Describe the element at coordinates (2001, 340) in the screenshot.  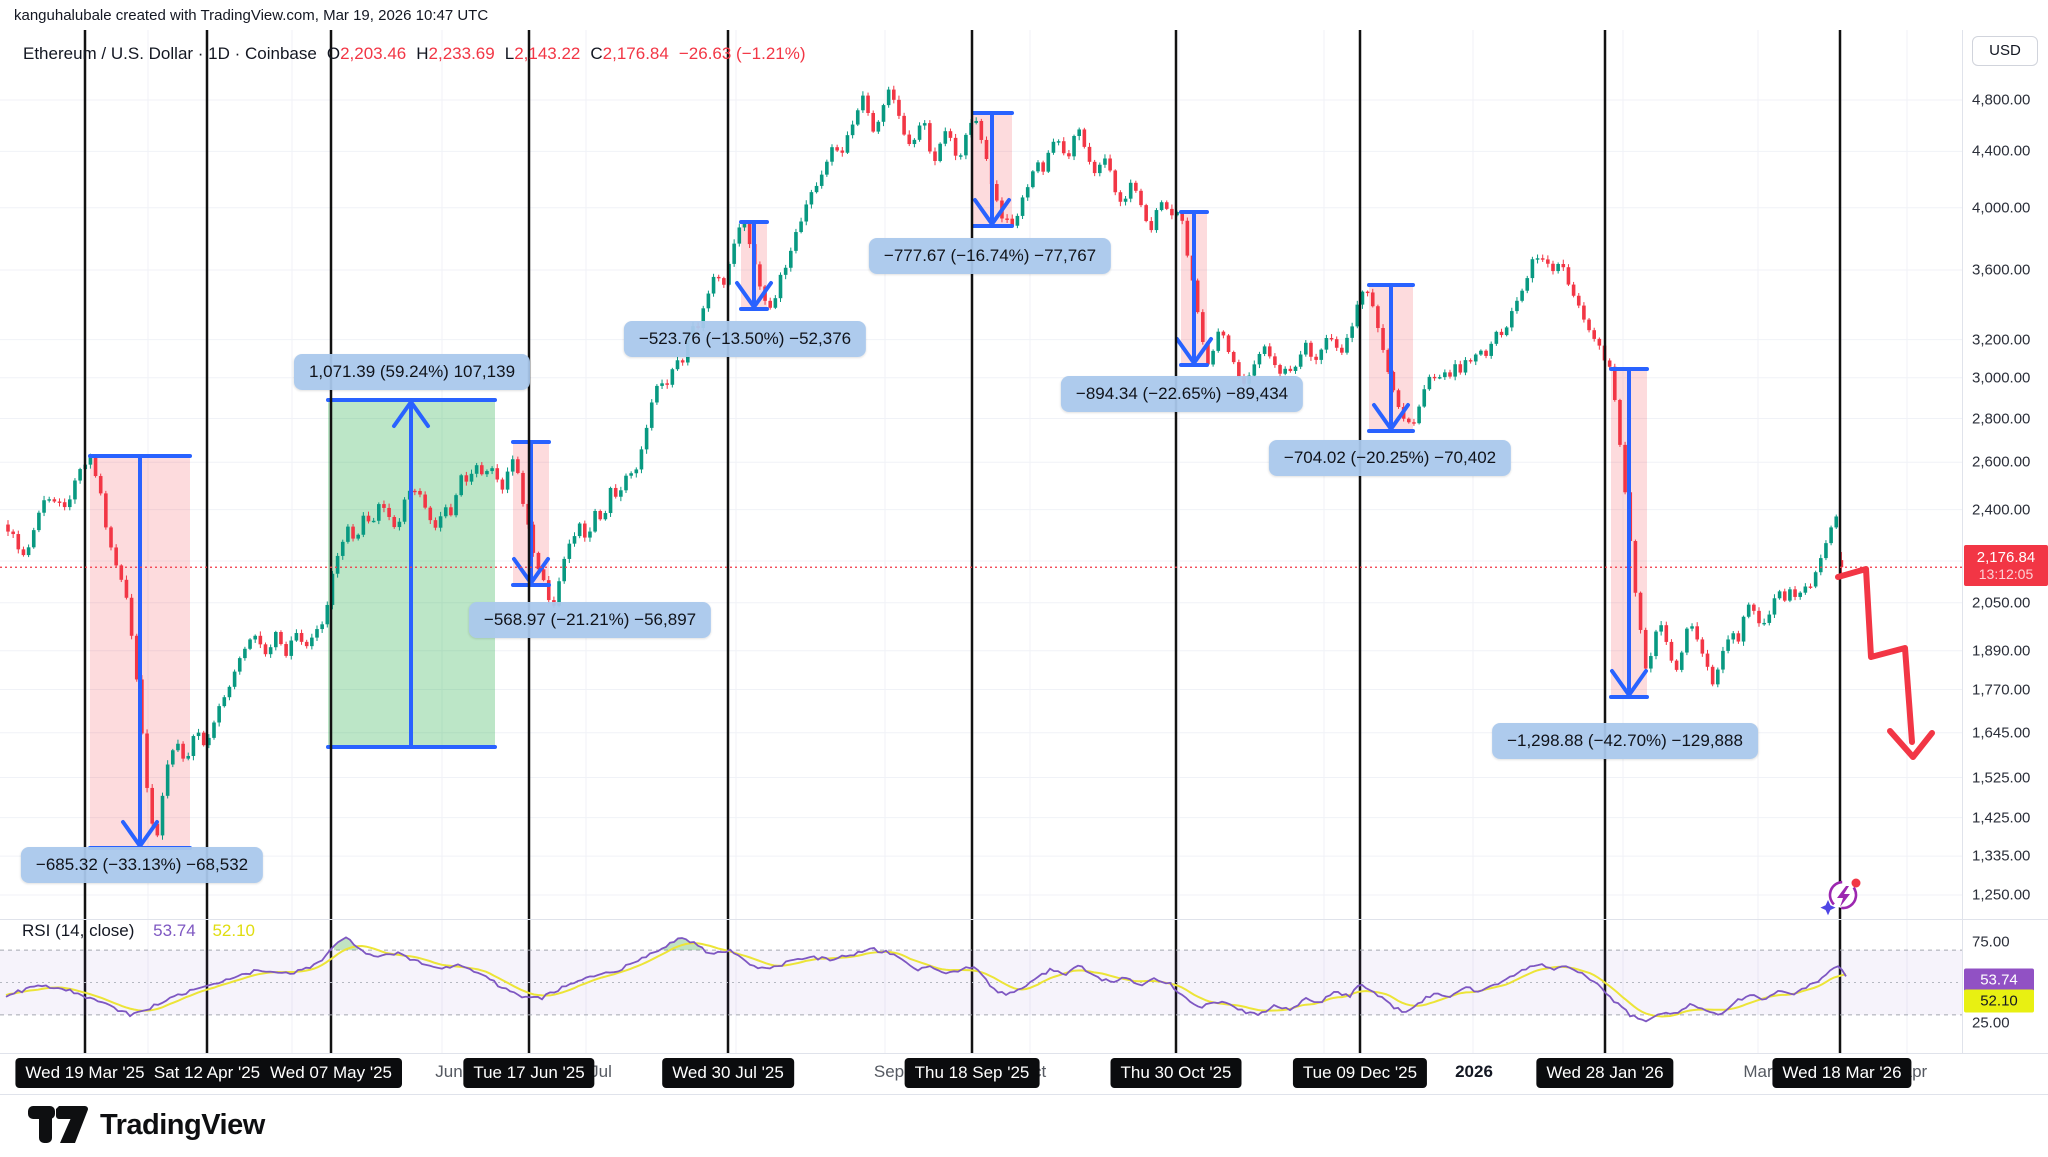
I see `price-tick-label: 3,200.00` at that location.